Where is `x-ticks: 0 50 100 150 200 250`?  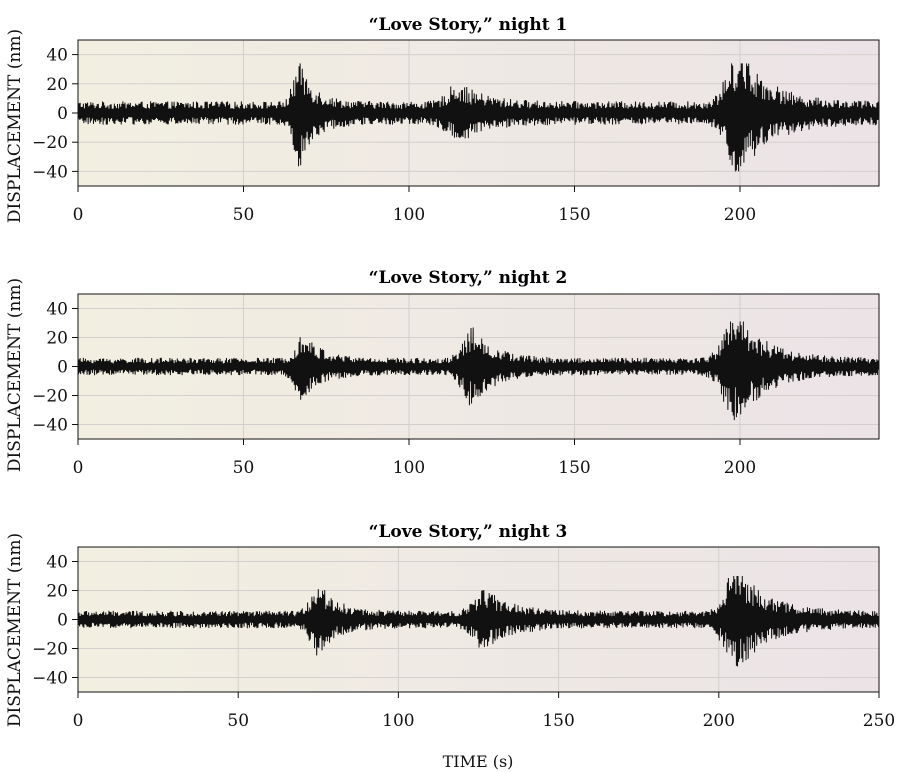 x-ticks: 0 50 100 150 200 250 is located at coordinates (484, 711).